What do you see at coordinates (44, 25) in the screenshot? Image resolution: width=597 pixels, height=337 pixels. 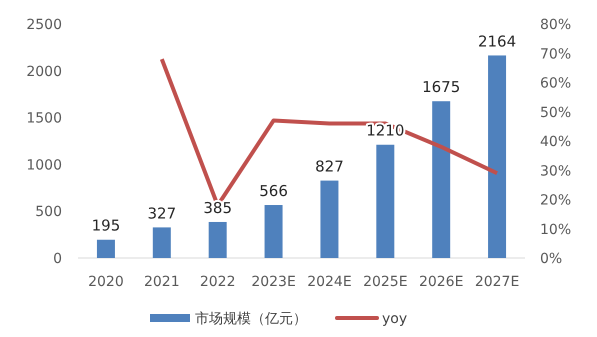 I see `y-tick-label: 2500` at bounding box center [44, 25].